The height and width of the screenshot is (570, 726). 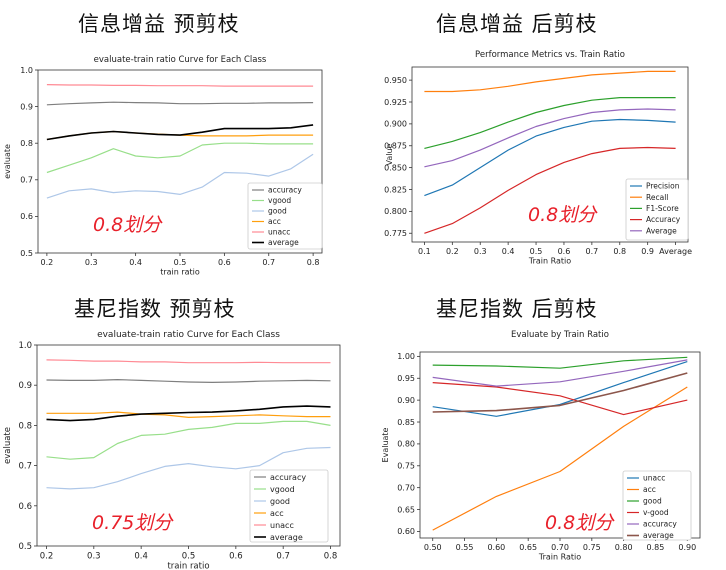 I want to click on legend-label-v-good: v-good, so click(x=656, y=512).